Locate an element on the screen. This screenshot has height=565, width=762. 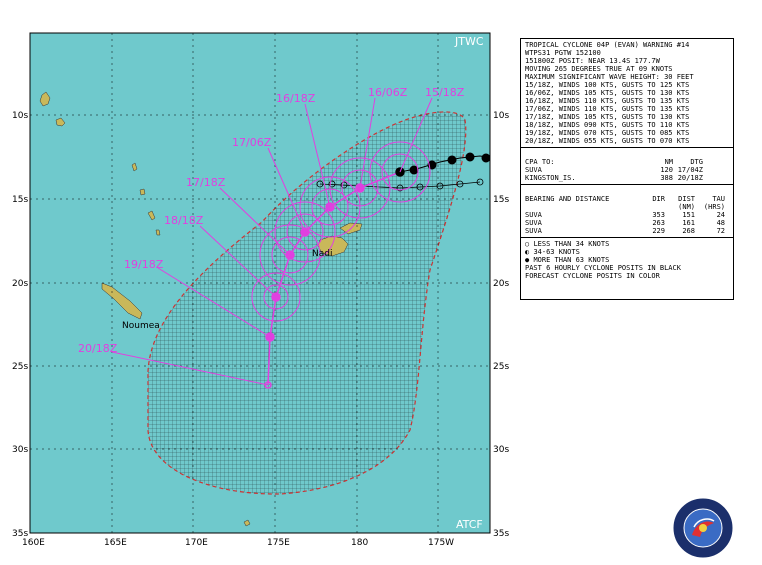
past-track is located at coordinates (444, 163).